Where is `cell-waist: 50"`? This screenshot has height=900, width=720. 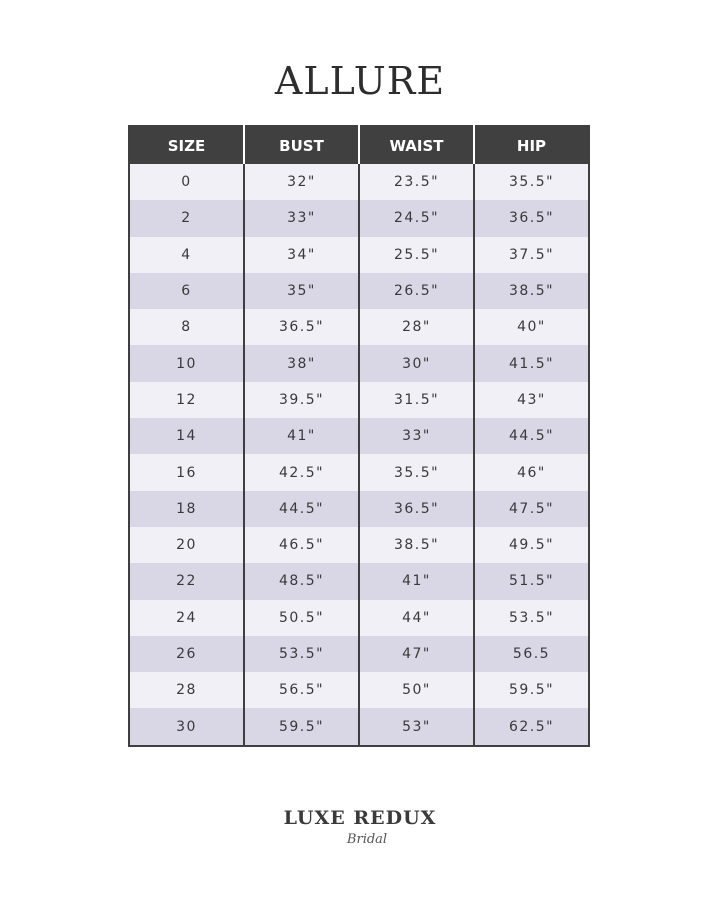
cell-waist: 50" is located at coordinates (416, 690).